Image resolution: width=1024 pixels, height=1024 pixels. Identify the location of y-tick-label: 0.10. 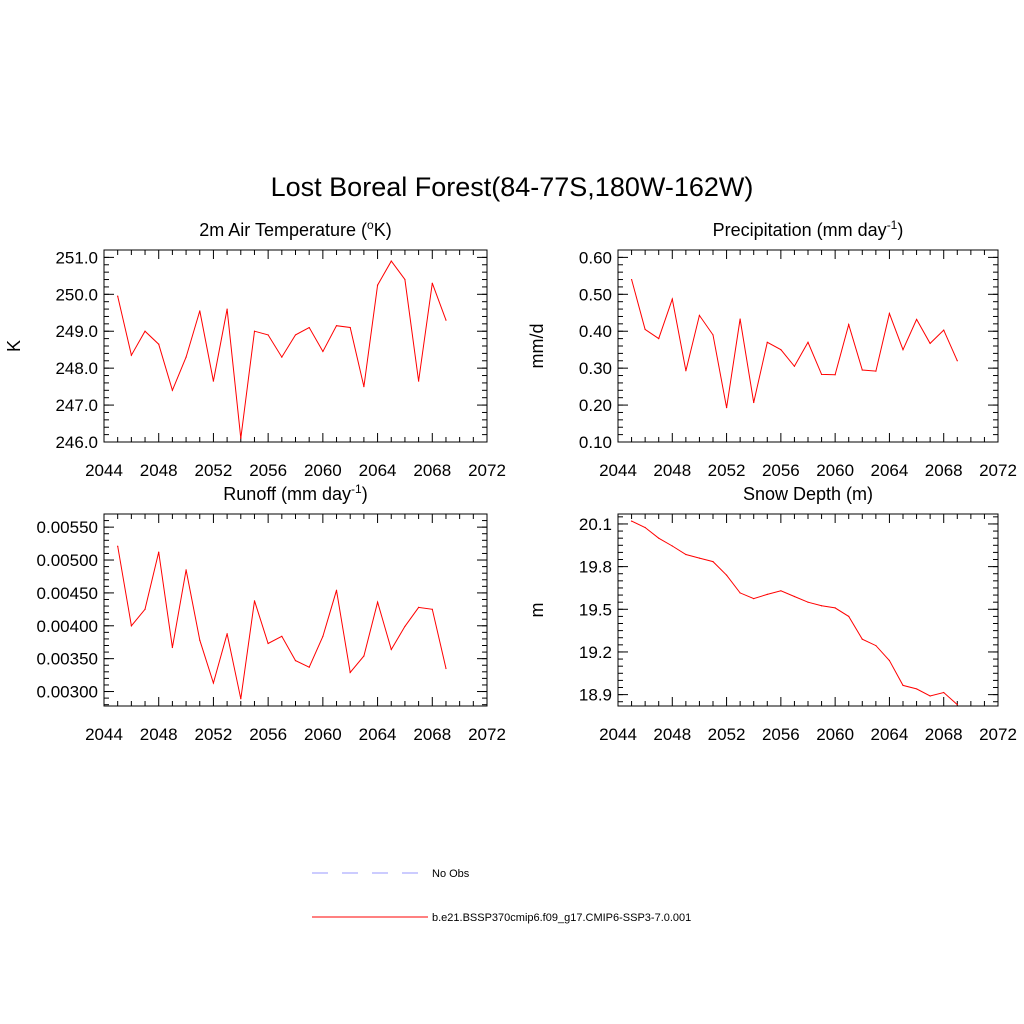
(595, 442).